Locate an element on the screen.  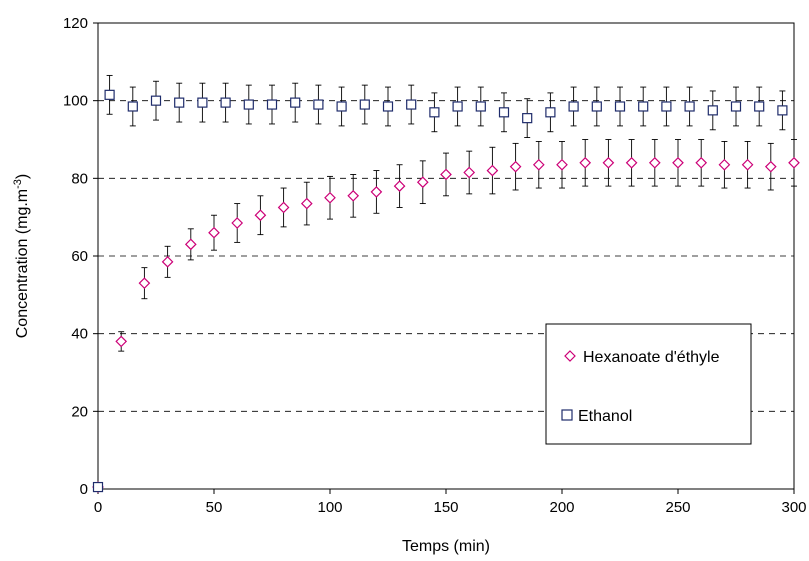
x-axis: 0 50 100 150 200 250 300 is located at coordinates (450, 502).